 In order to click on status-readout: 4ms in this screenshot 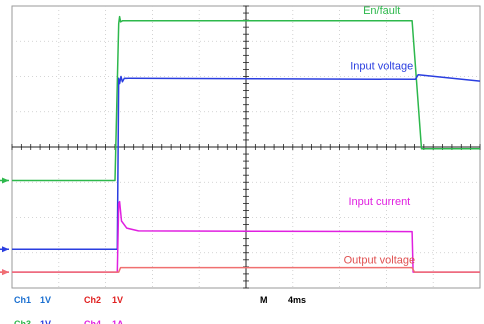, I will do `click(297, 300)`.